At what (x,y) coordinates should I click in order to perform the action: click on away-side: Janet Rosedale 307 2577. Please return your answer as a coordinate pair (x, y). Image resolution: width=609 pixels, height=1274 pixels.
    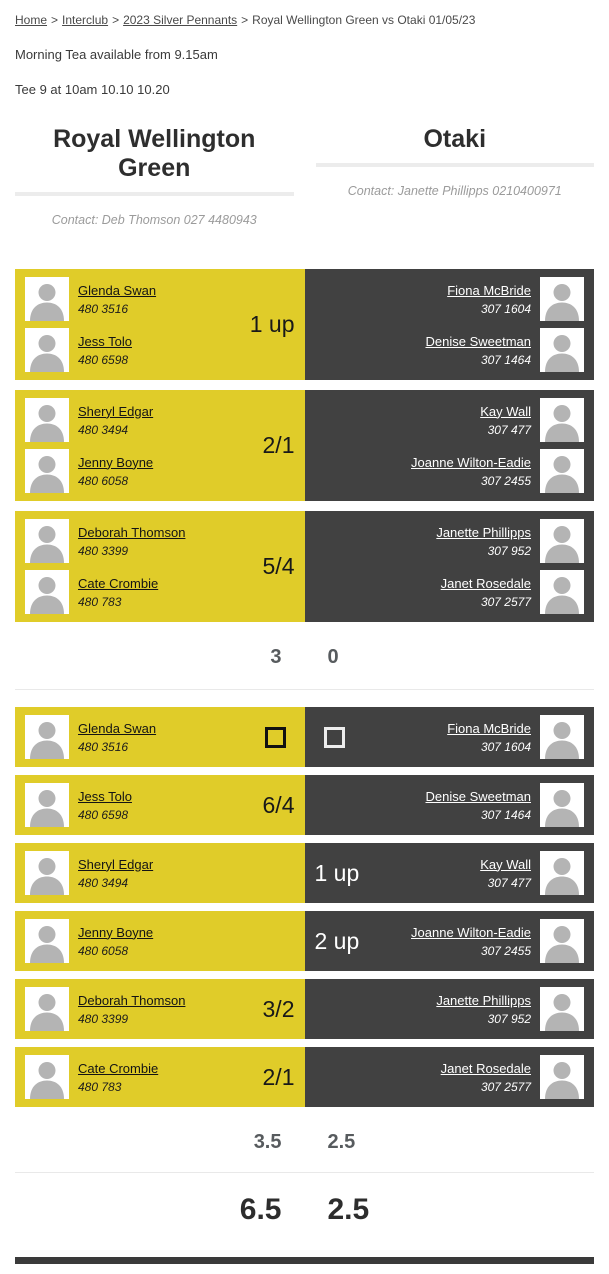
    Looking at the image, I should click on (449, 1077).